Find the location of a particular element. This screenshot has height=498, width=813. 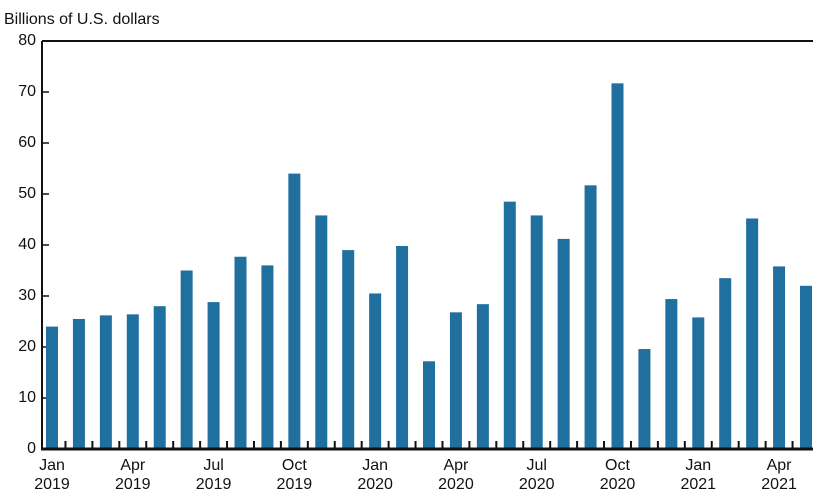

x-tick-label: Jul 2019 is located at coordinates (213, 475).